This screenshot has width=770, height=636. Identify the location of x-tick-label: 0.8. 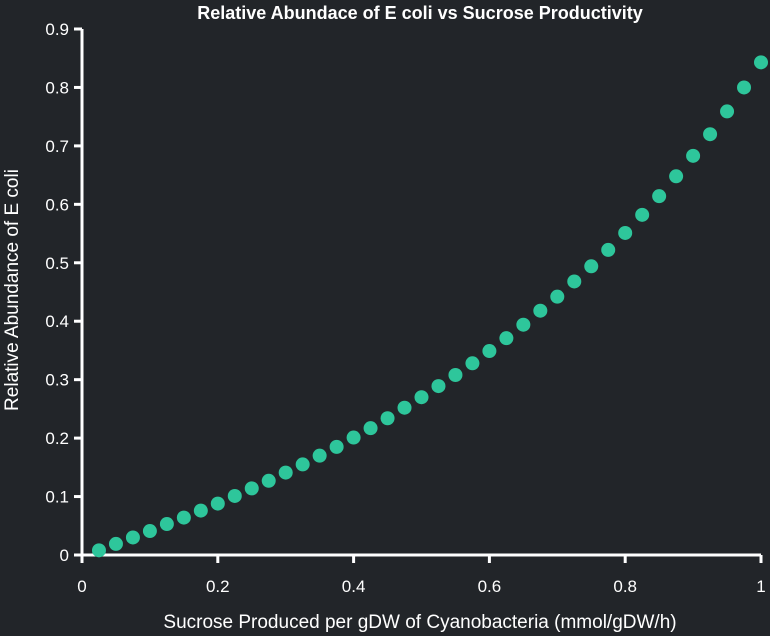
(625, 586).